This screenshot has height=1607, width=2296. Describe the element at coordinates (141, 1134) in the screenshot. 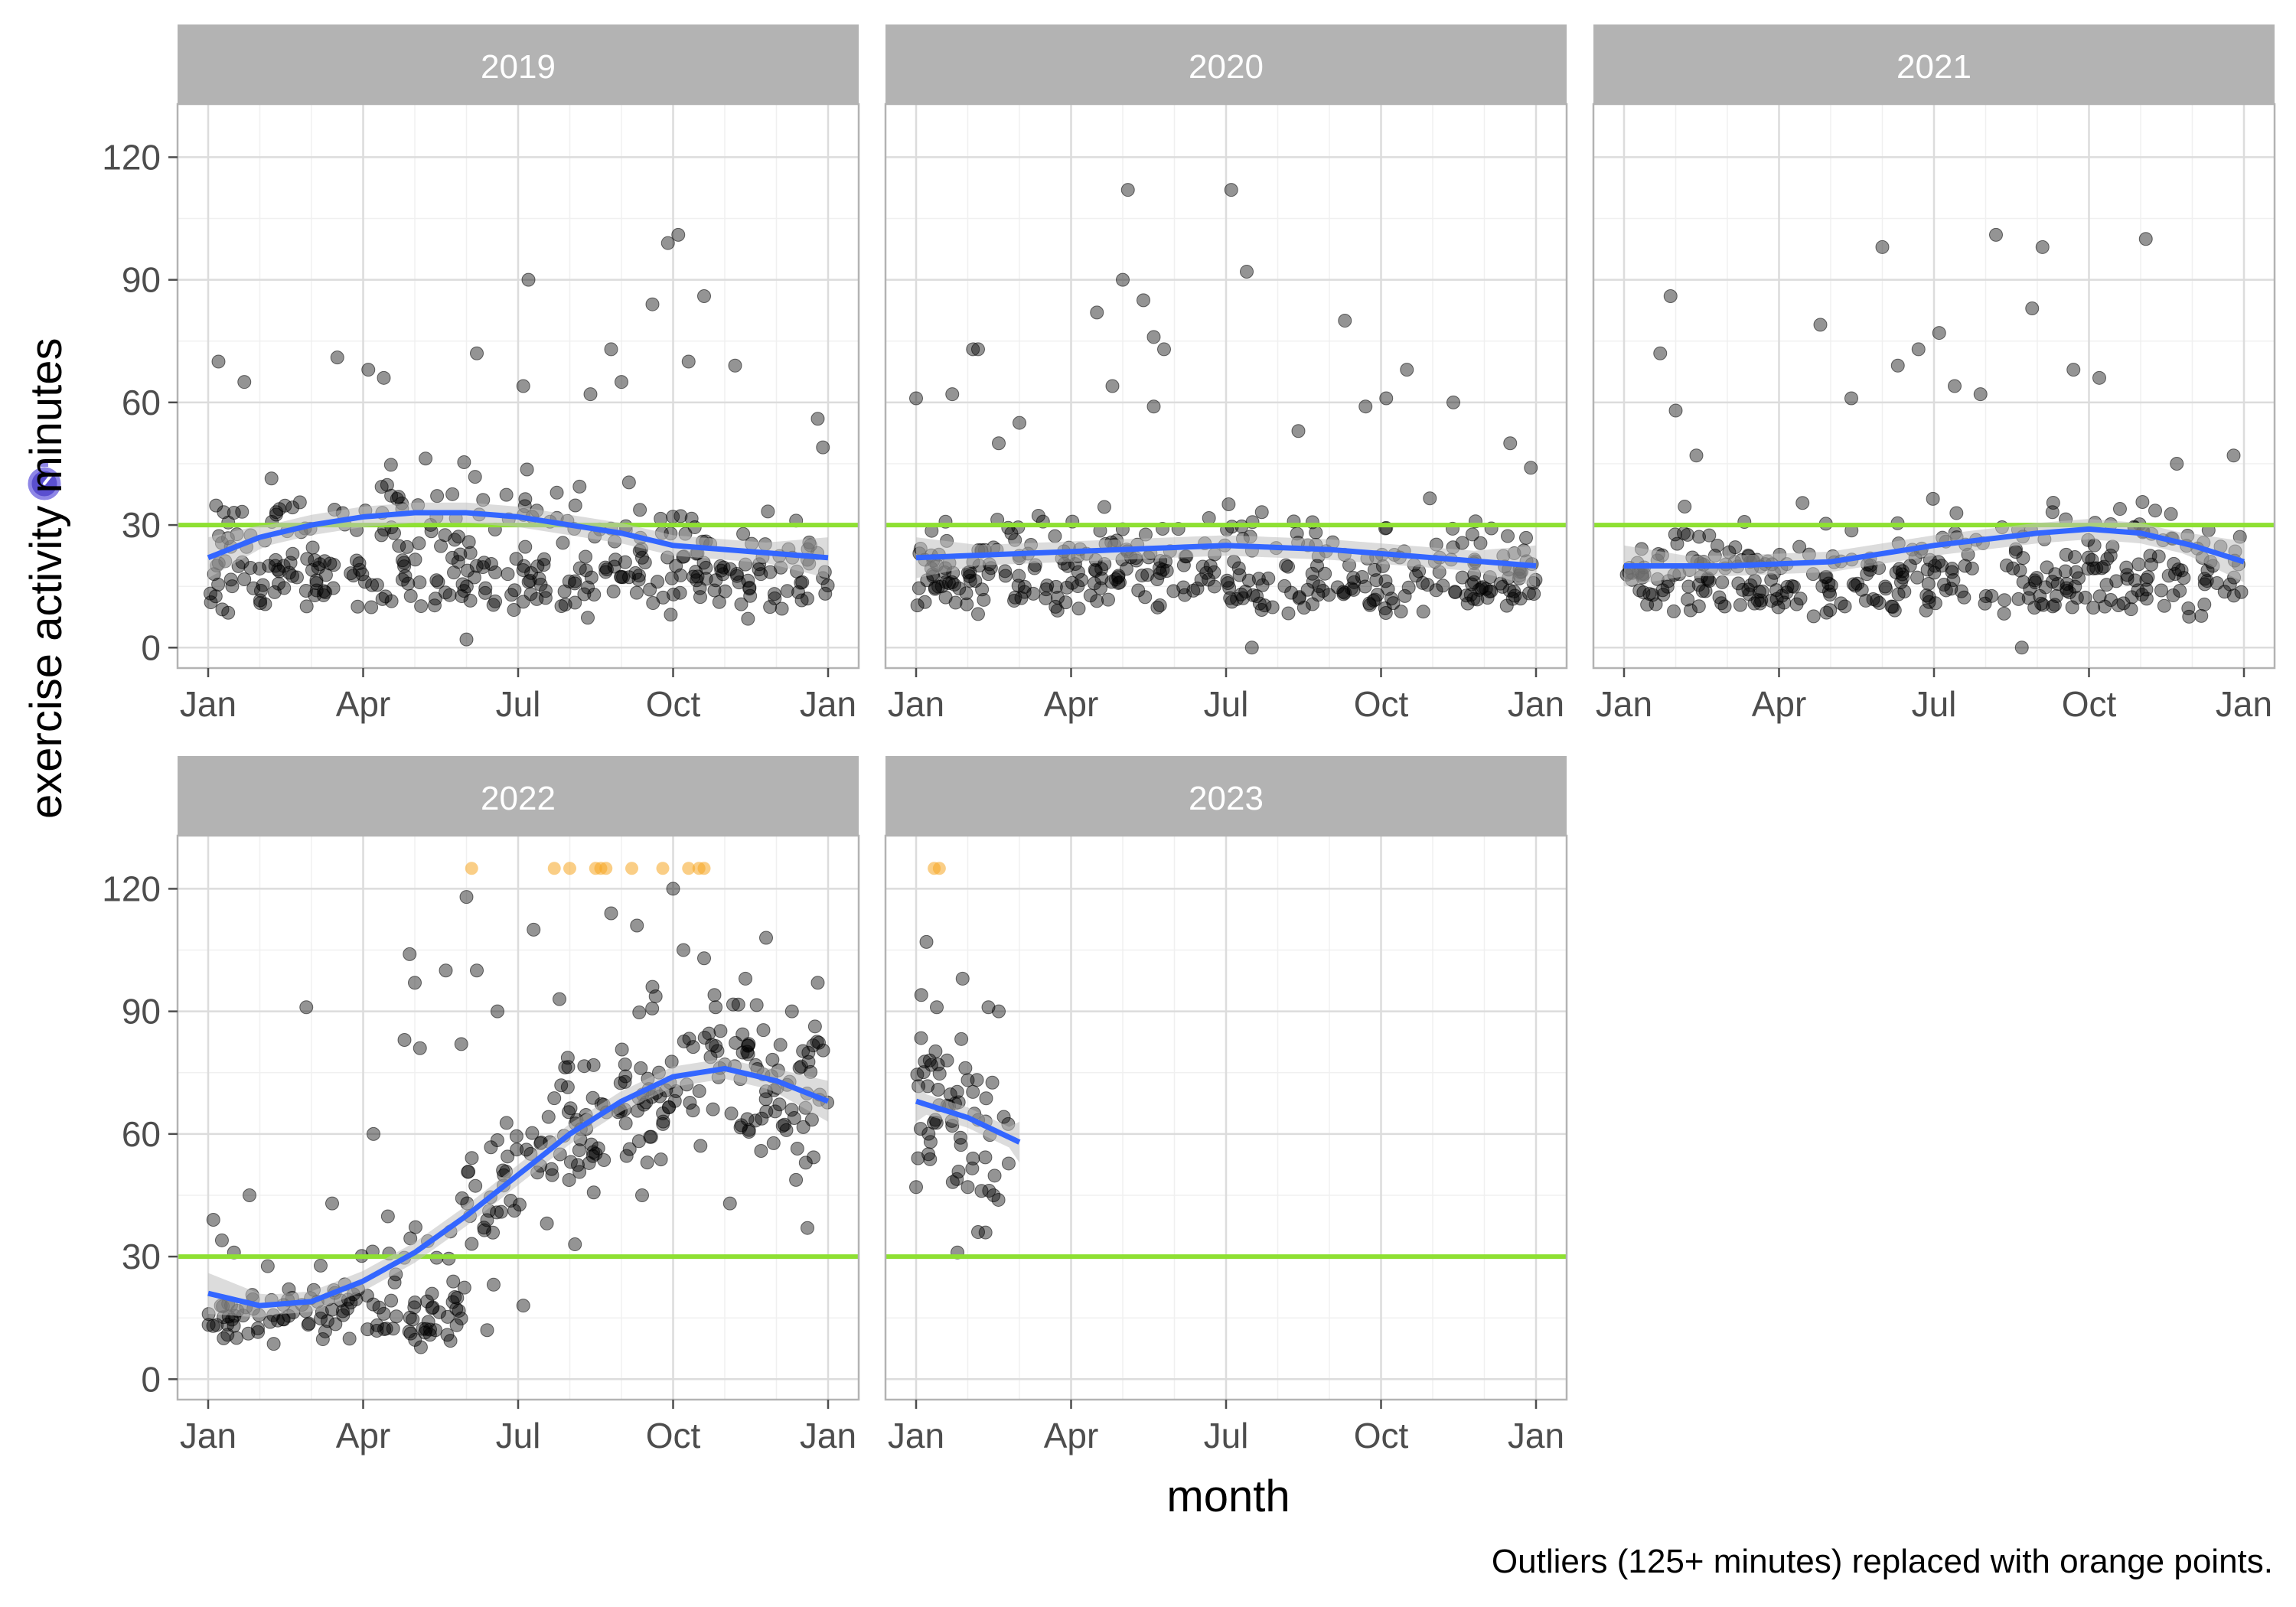

I see `y-tick-label: 60` at that location.